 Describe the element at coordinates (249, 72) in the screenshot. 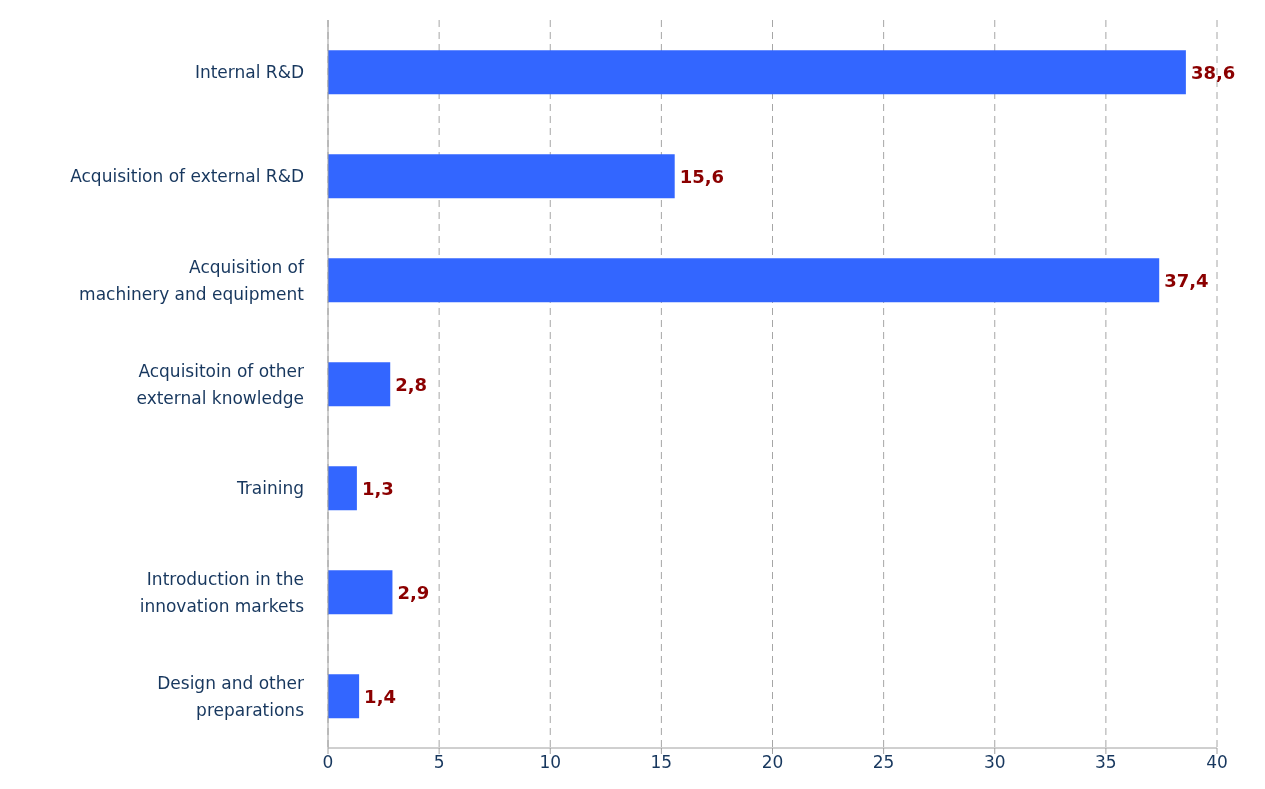

I see `y-tick-label: Internal R&D` at that location.